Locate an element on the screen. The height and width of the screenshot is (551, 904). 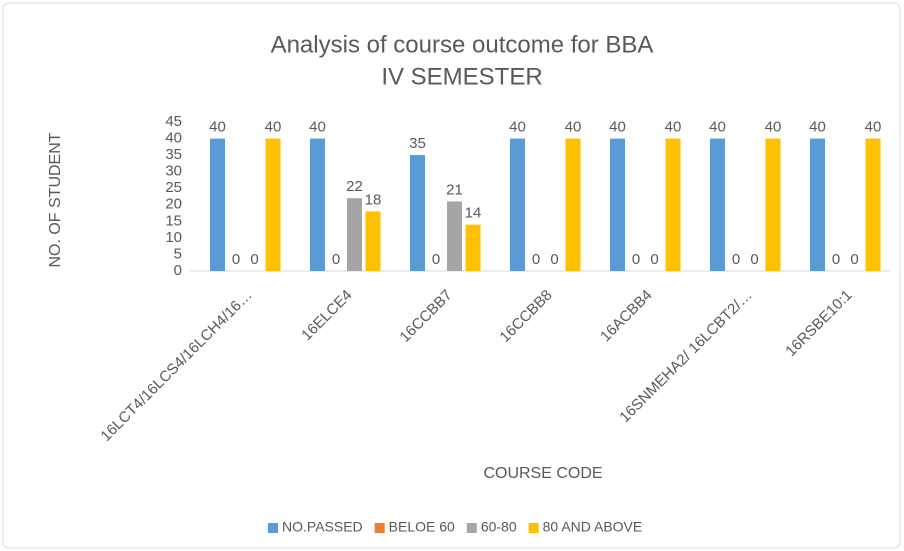
legend-label: BELOE 60 is located at coordinates (422, 527).